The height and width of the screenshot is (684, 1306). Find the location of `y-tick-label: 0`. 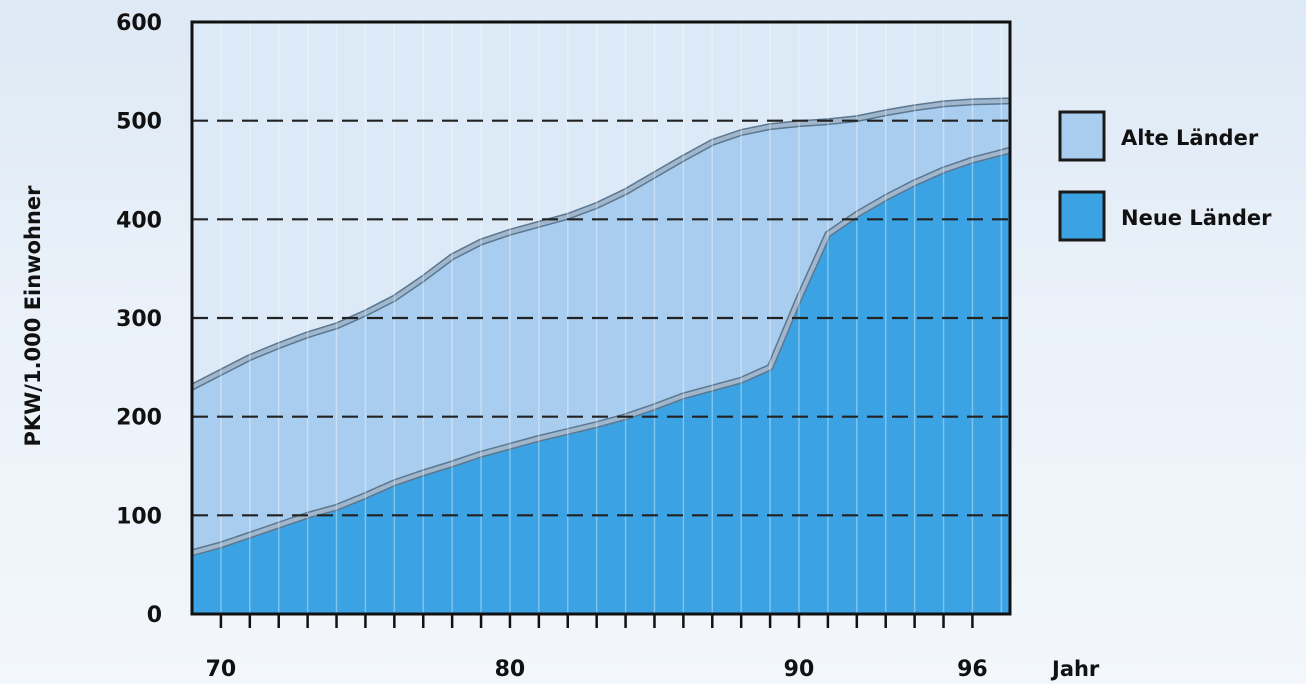

y-tick-label: 0 is located at coordinates (154, 615).